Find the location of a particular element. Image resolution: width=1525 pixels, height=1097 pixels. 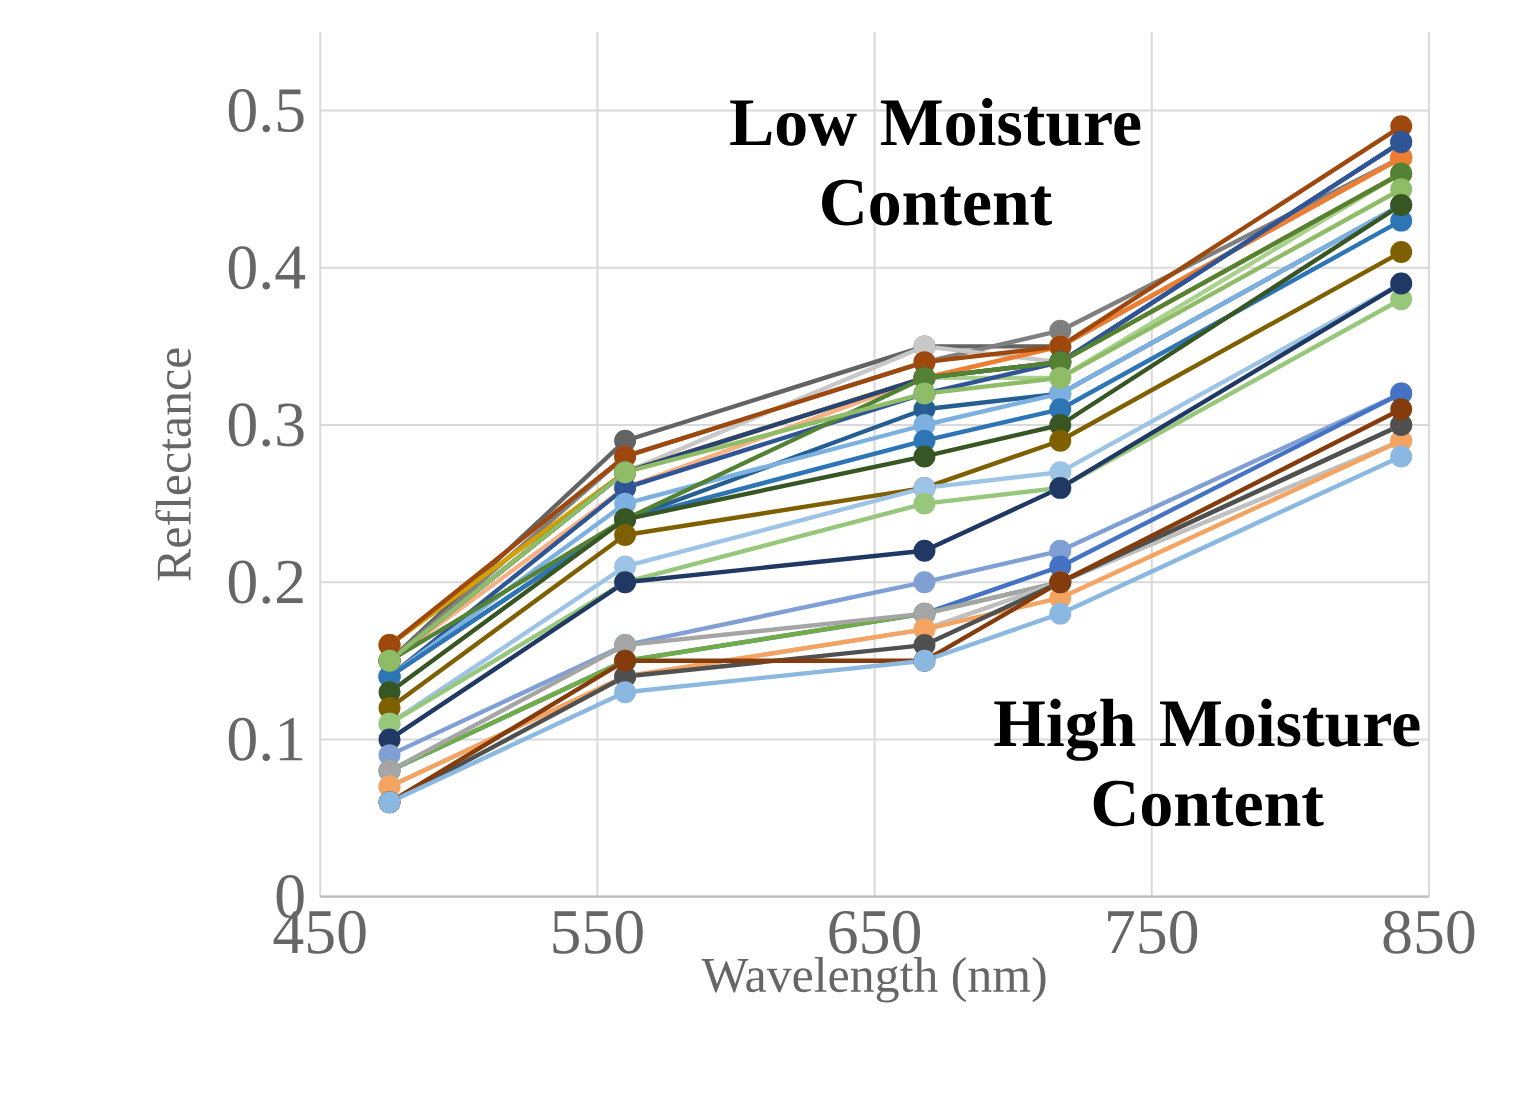

y-tick-label: 0.3 is located at coordinates (266, 425).